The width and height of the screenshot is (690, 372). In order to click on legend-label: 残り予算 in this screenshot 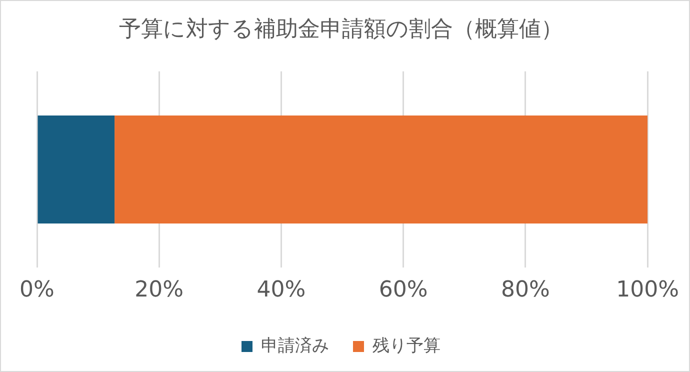, I will do `click(406, 346)`.